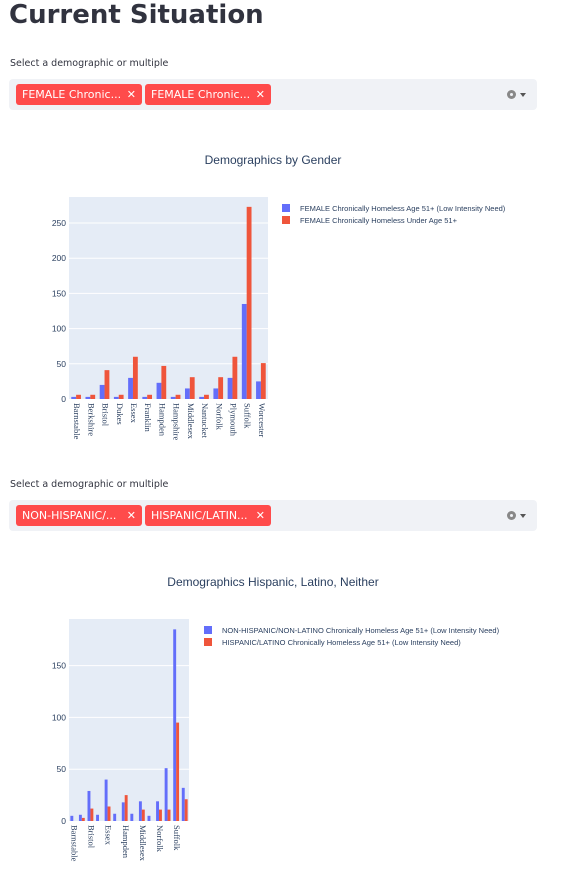 The image size is (578, 888). Describe the element at coordinates (148, 418) in the screenshot. I see `x-tick-label: Franklin` at that location.